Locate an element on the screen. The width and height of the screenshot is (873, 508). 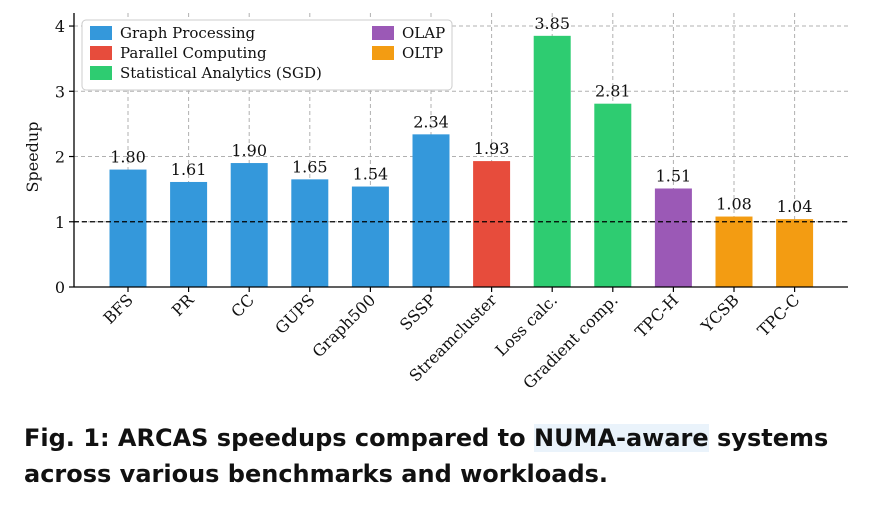
bar-value-label: 2.81 is located at coordinates (613, 91).